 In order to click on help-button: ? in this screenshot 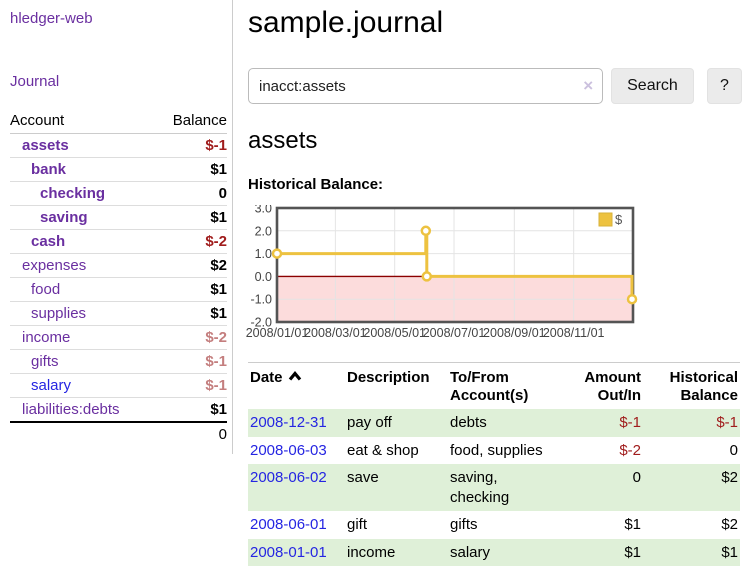, I will do `click(724, 86)`.